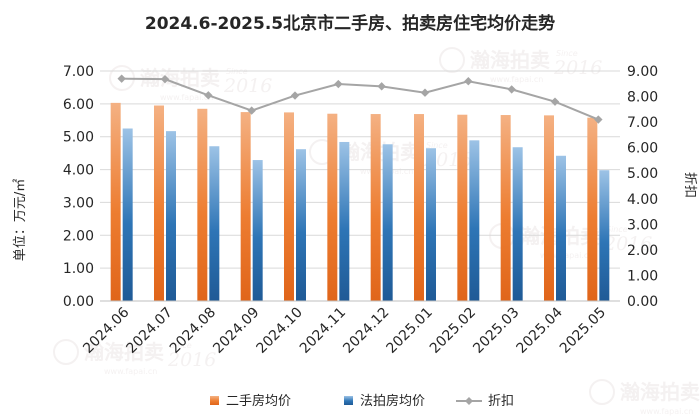 This screenshot has width=700, height=420. What do you see at coordinates (366, 331) in the screenshot?
I see `x-tick-label: 2024.12` at bounding box center [366, 331].